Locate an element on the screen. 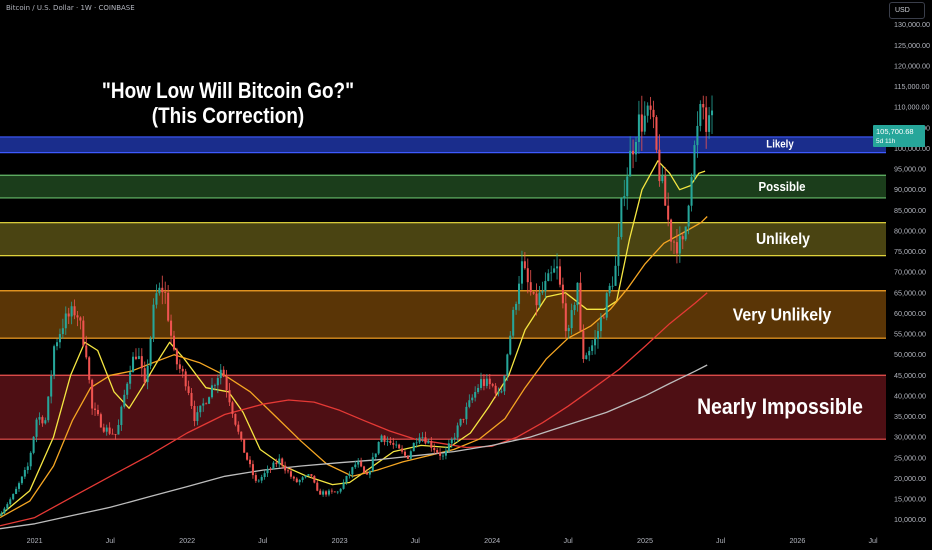 The image size is (932, 550). y-tick-label: 115,000.00 is located at coordinates (911, 86).